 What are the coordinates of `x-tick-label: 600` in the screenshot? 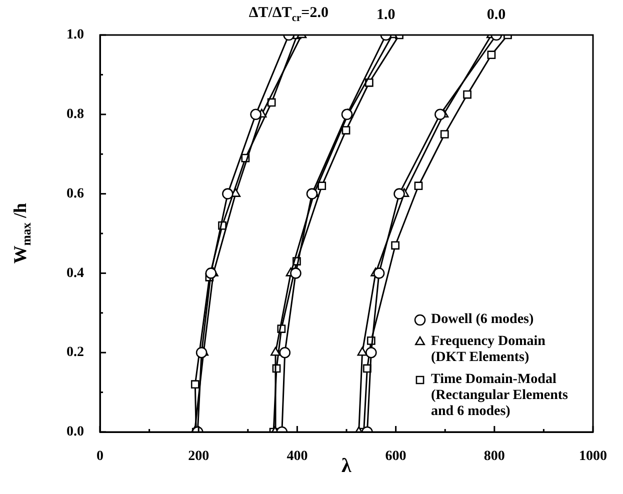 It's located at (395, 456).